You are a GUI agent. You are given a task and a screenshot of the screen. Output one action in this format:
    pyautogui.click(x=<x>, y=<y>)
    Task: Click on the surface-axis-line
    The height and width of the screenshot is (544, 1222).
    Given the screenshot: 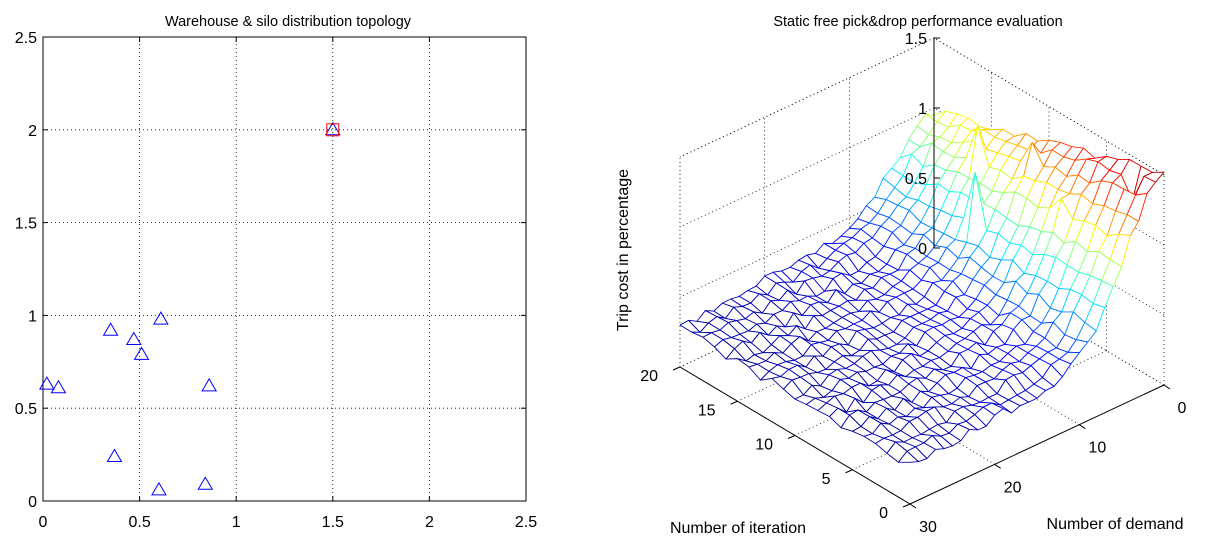 What is the action you would take?
    pyautogui.click(x=1037, y=444)
    